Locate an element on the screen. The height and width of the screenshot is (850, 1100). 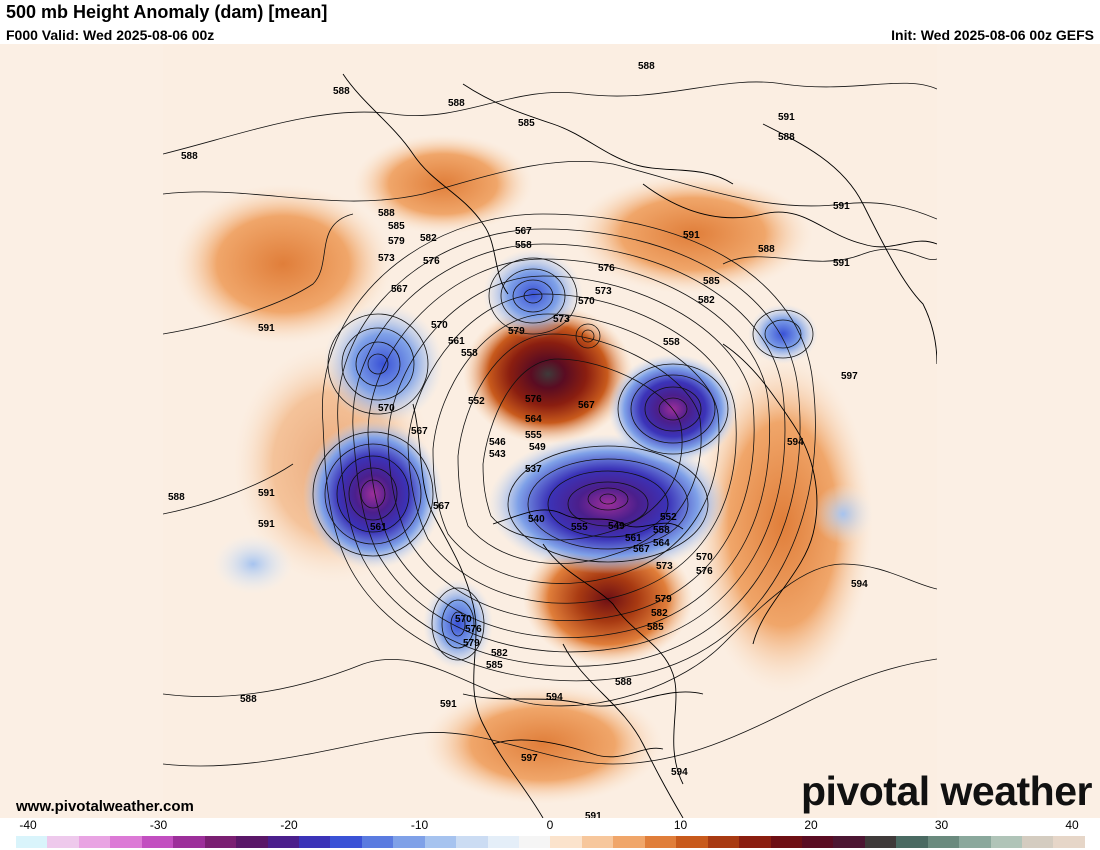
site-url: www.pivotalweather.com is located at coordinates (105, 806).